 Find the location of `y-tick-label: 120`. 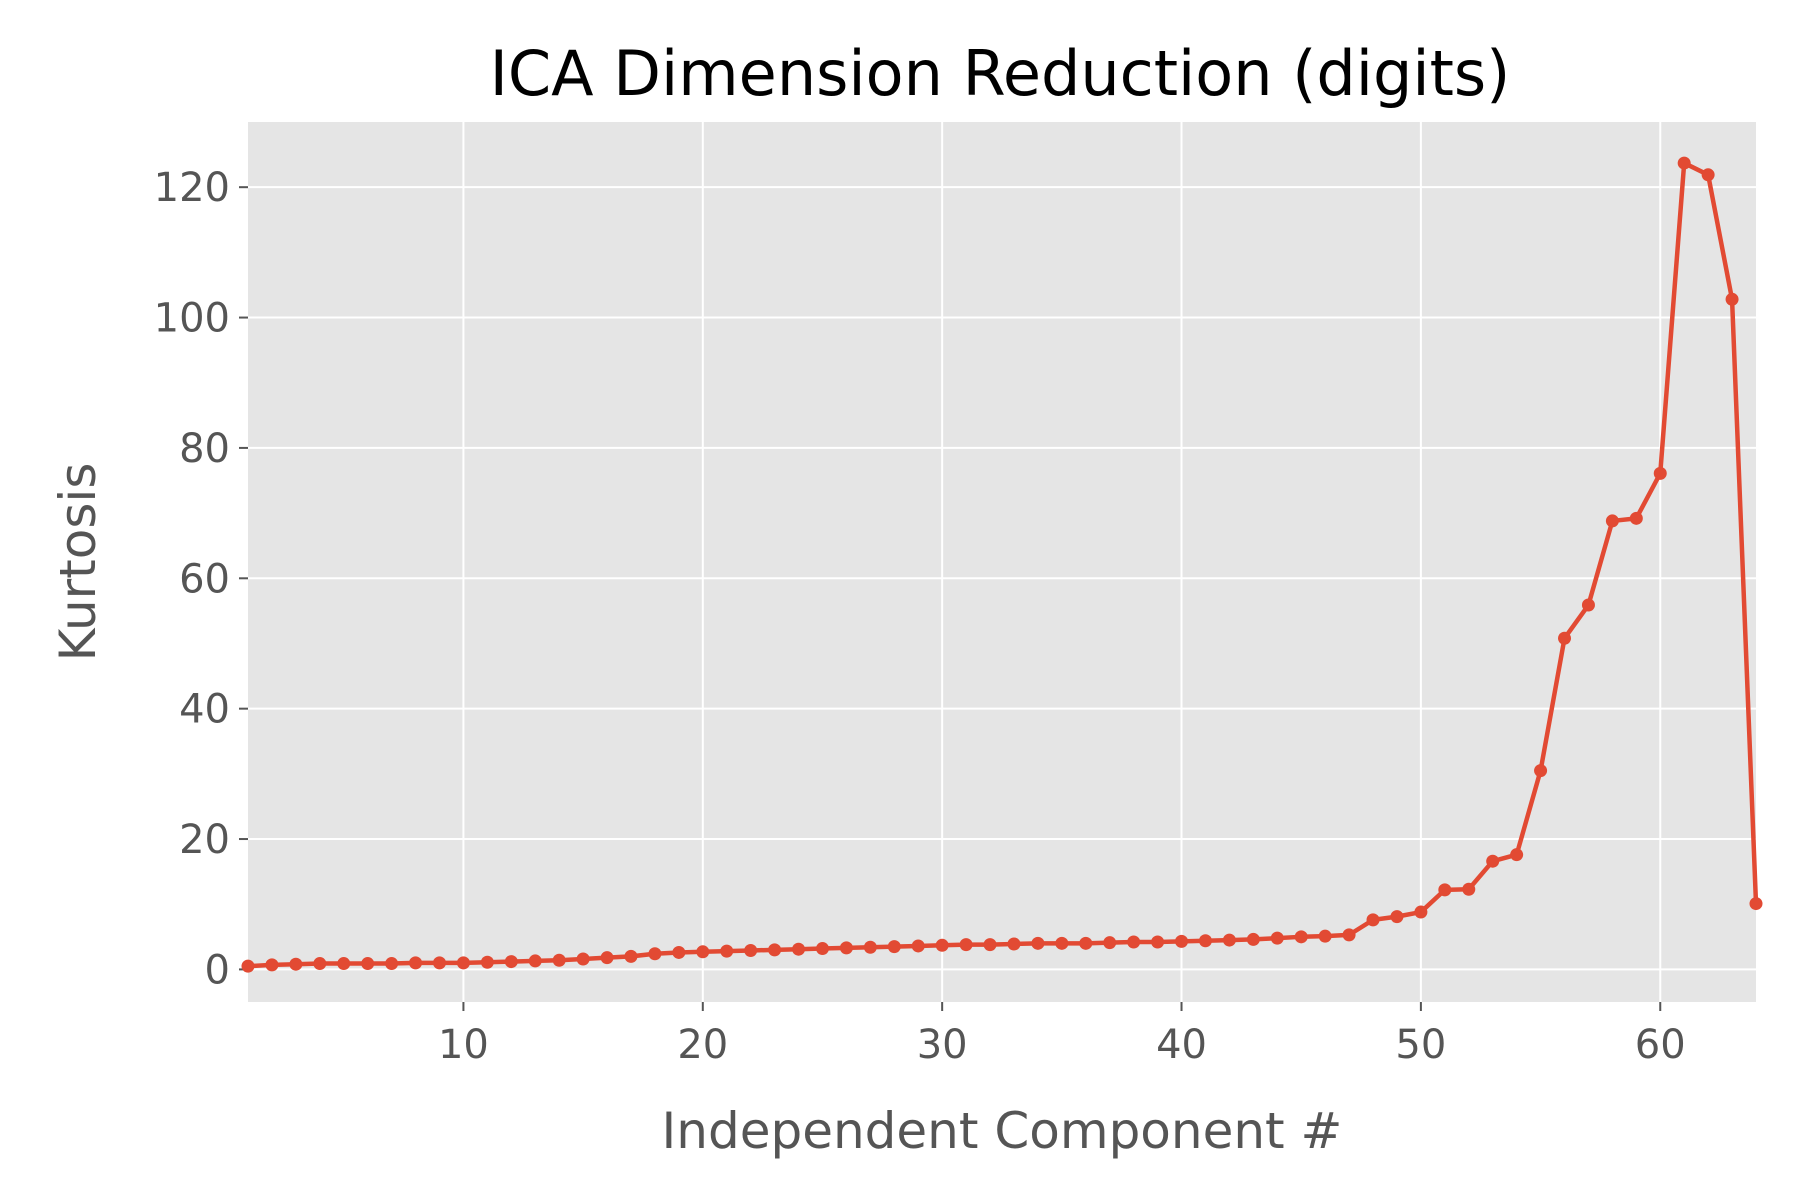

y-tick-label: 120 is located at coordinates (192, 188).